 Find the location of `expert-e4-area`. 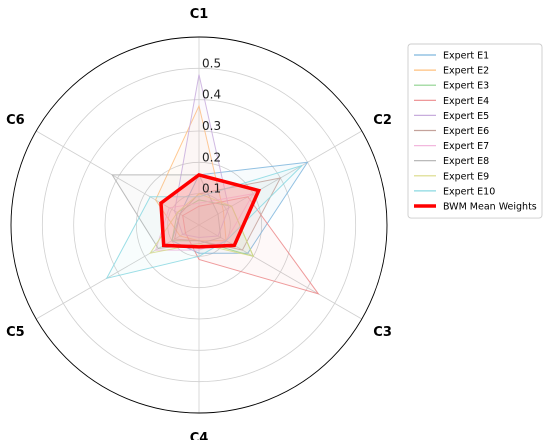

expert-e4-area is located at coordinates (250, 245).